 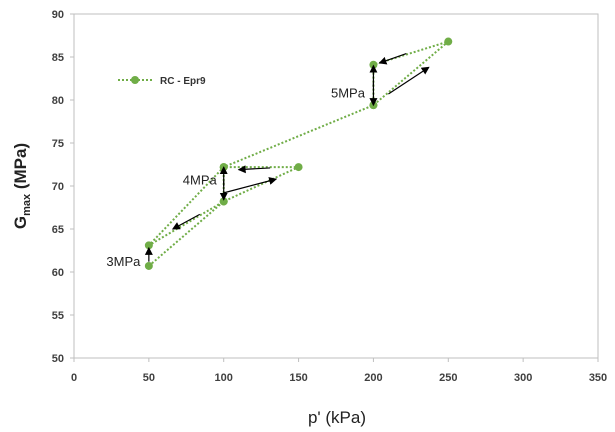 I want to click on y-axis-title-main: G, so click(x=20, y=222).